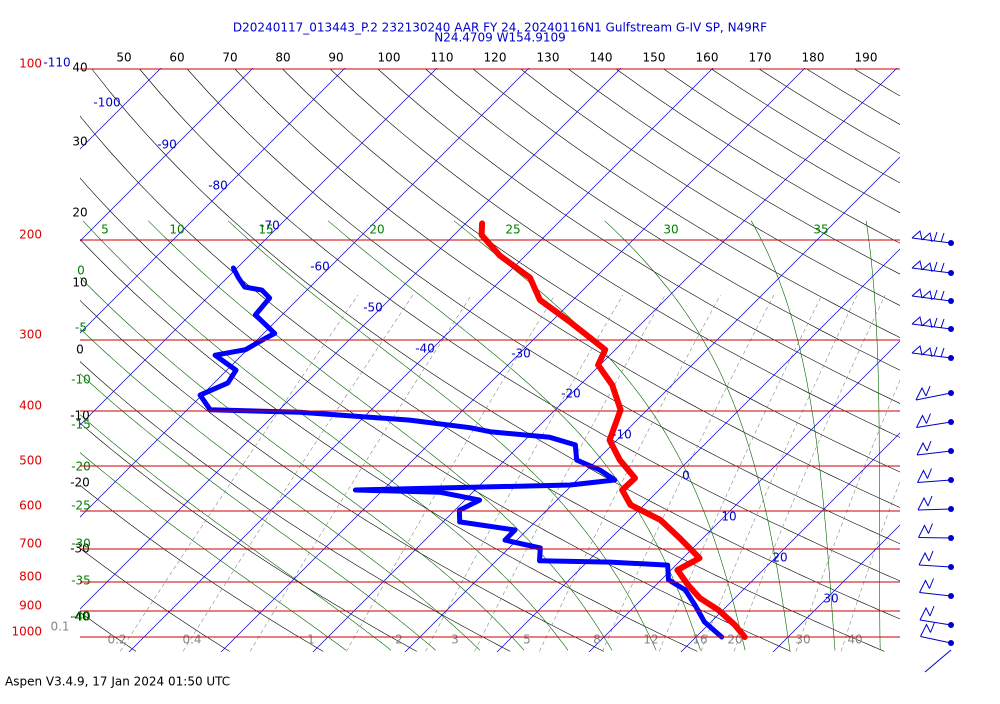 The image size is (1000, 704). What do you see at coordinates (30, 506) in the screenshot?
I see `pressure-label: 600` at bounding box center [30, 506].